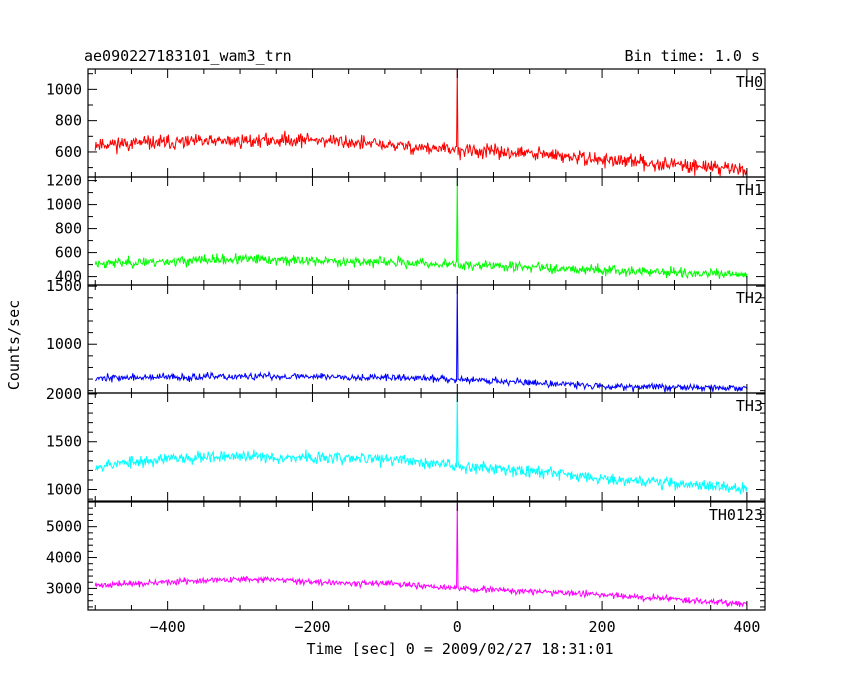  I want to click on series-line-th0, so click(421, 123).